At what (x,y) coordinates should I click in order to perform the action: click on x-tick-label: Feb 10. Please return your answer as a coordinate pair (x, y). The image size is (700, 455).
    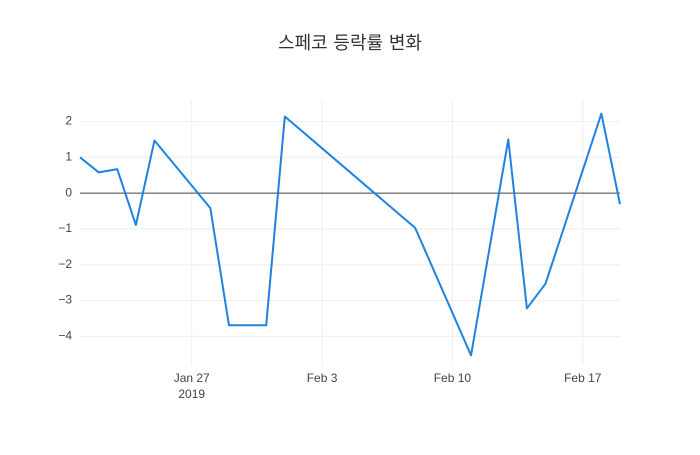
    Looking at the image, I should click on (453, 378).